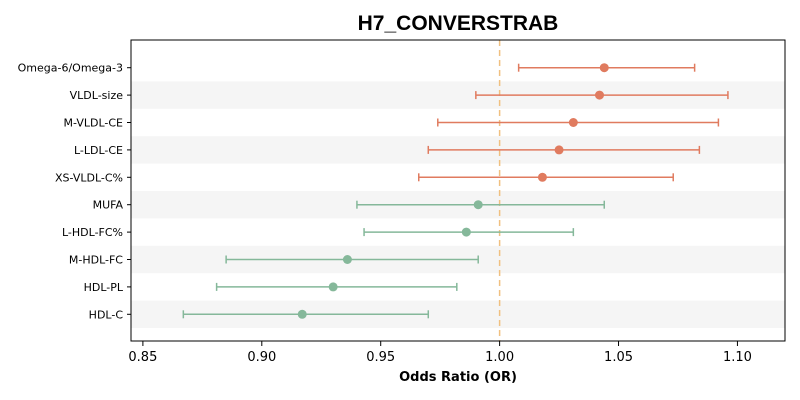 The height and width of the screenshot is (400, 800). What do you see at coordinates (142, 357) in the screenshot?
I see `x-tick-label: 0.85` at bounding box center [142, 357].